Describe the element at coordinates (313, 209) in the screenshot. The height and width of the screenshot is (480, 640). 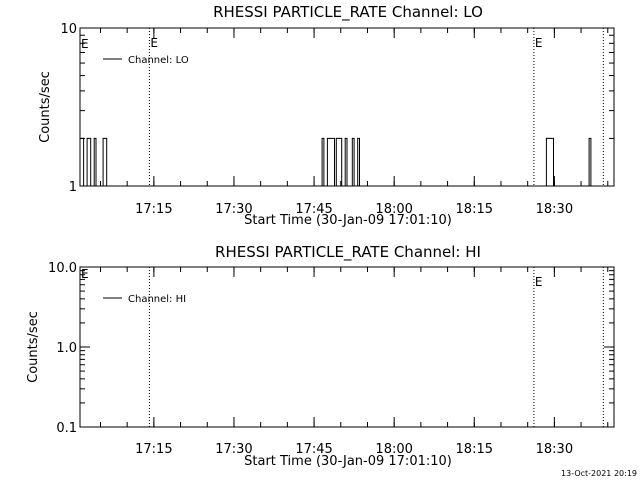
I see `panel-lo-x-tick-label-2: 17:45` at that location.